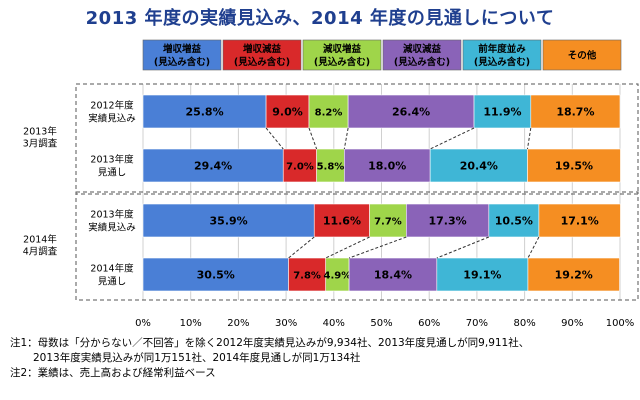  What do you see at coordinates (524, 323) in the screenshot?
I see `x-tick-label: 80%` at bounding box center [524, 323].